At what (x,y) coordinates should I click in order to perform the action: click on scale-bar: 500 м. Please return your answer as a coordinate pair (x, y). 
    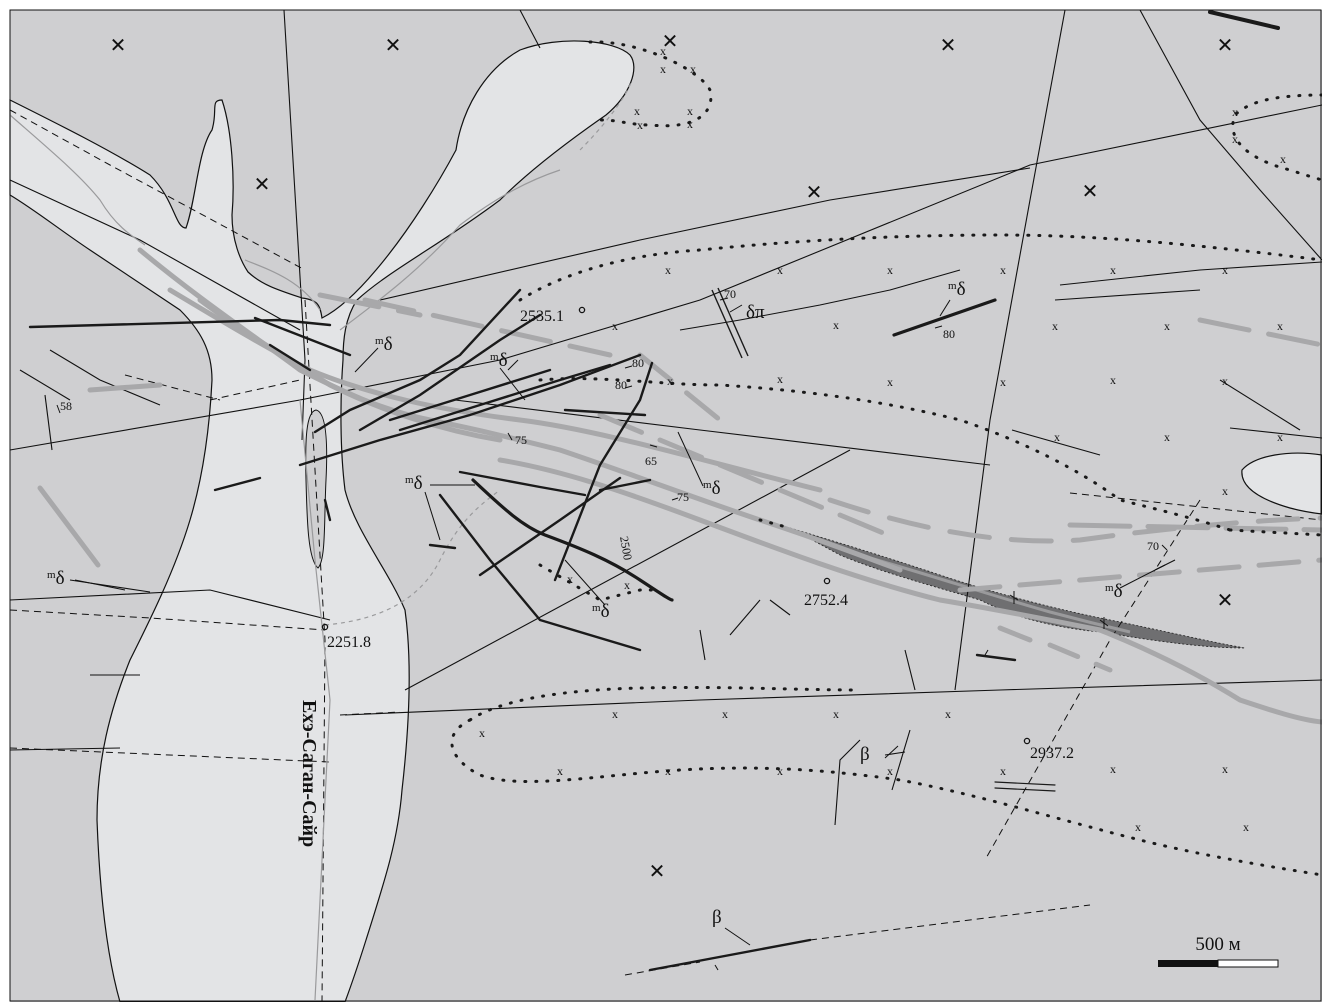
    Looking at the image, I should click on (1218, 951).